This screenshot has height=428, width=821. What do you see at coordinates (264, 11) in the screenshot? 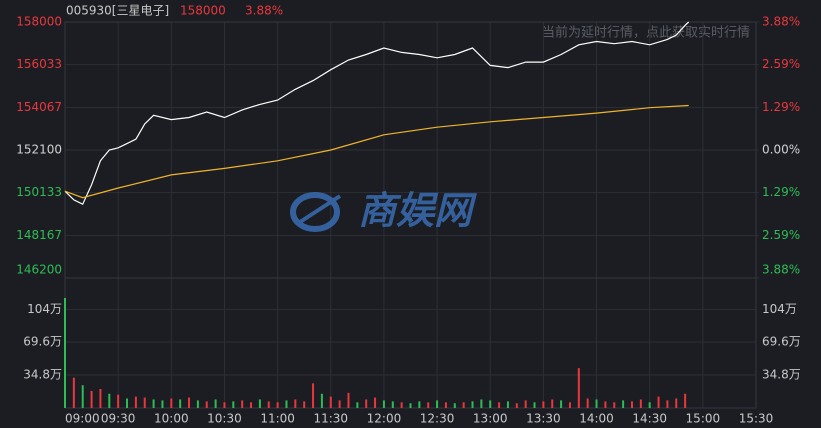
I see `stock-change: 3.88%` at bounding box center [264, 11].